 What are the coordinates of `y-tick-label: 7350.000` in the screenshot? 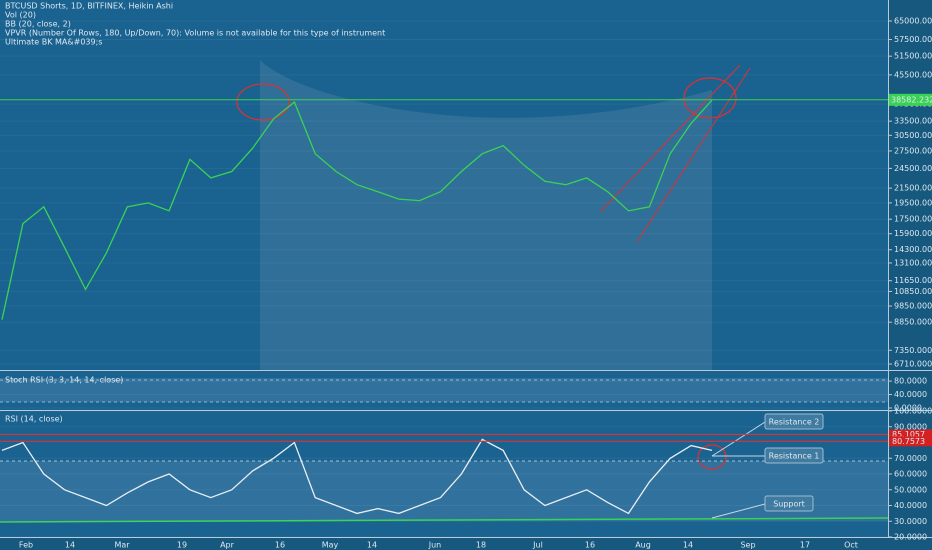 It's located at (913, 350).